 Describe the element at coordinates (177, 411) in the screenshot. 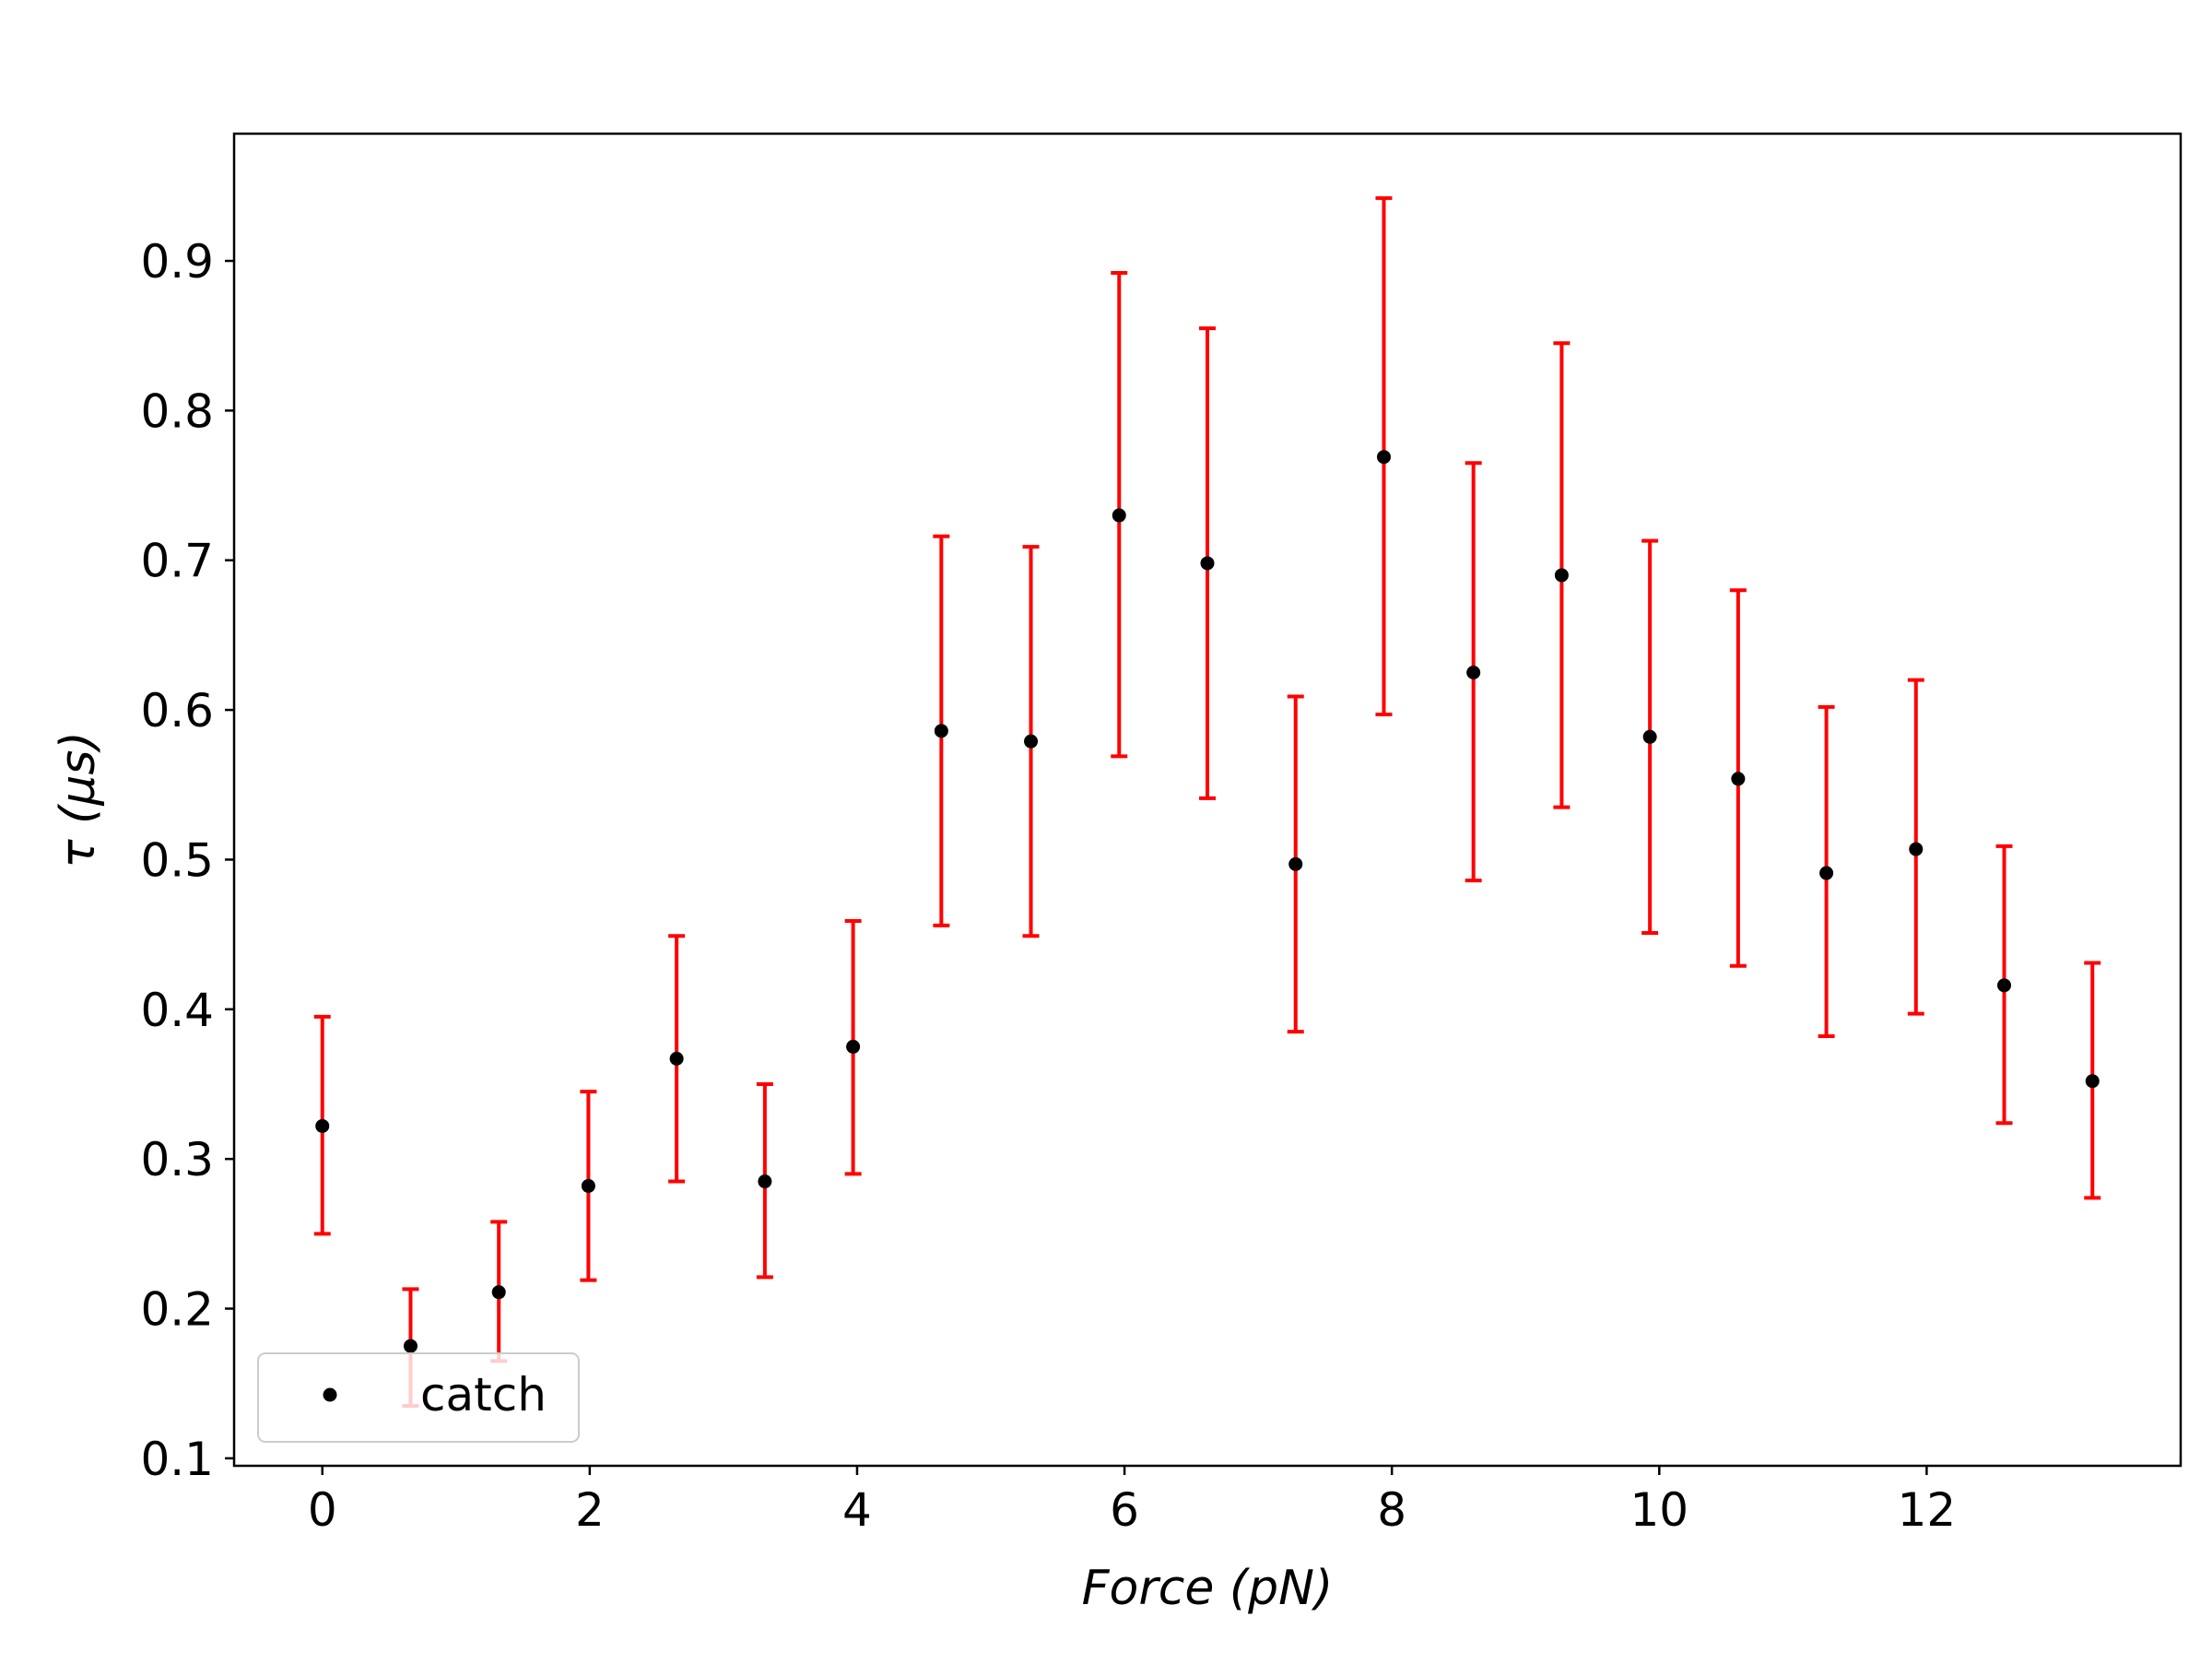

I see `y-tick-label: 0.8` at that location.